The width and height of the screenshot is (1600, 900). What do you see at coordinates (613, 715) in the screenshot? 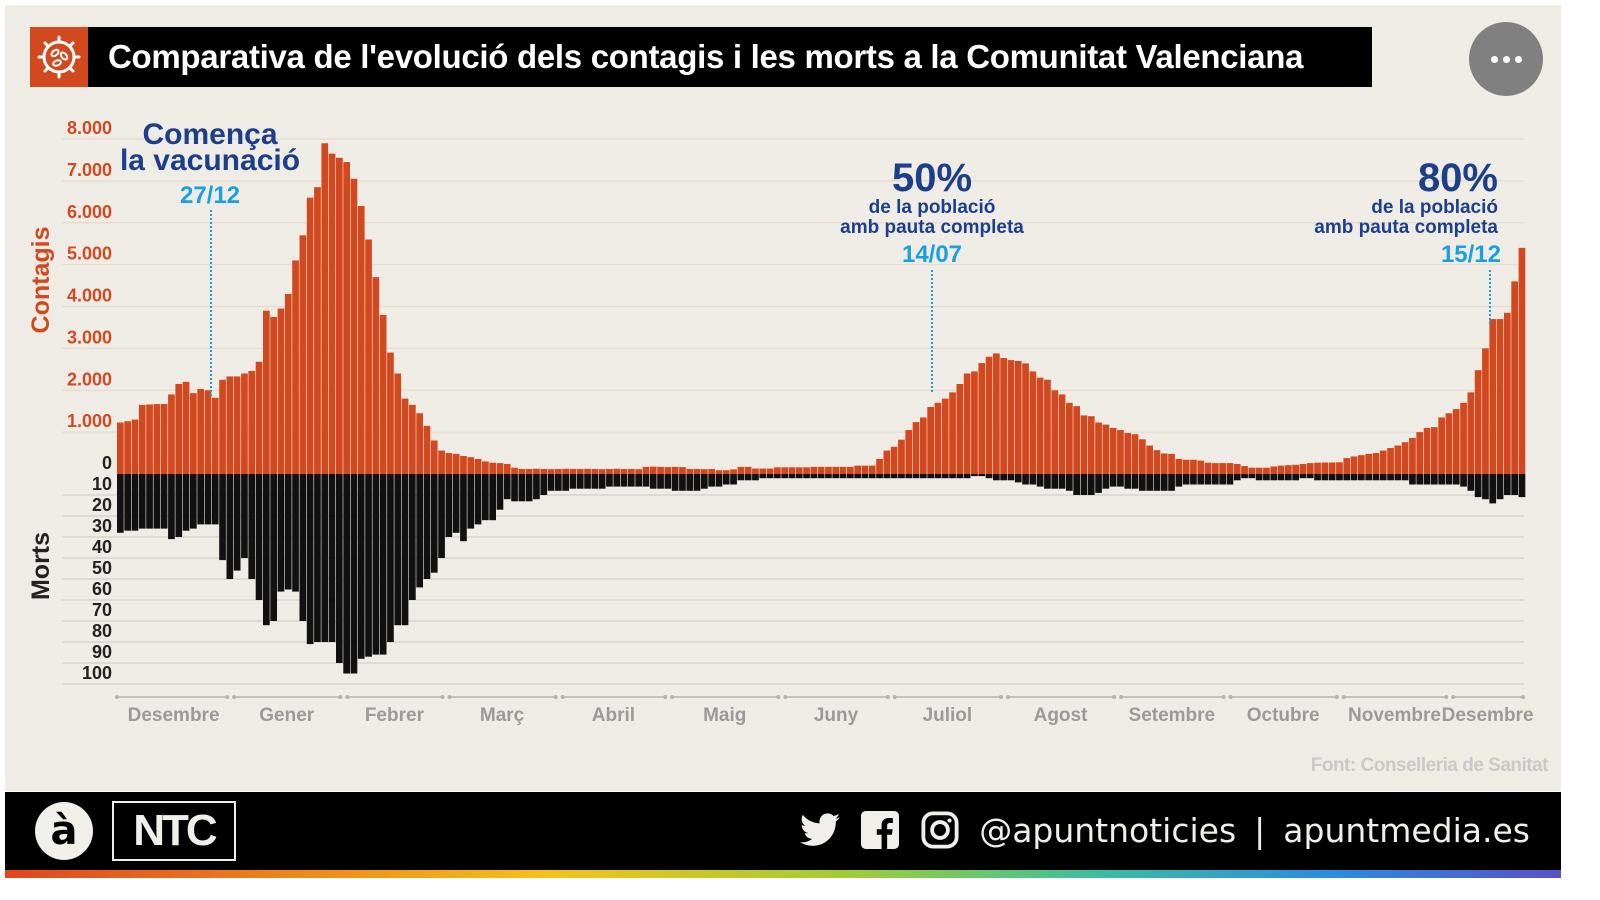
I see `x-tick-label: Abril` at bounding box center [613, 715].